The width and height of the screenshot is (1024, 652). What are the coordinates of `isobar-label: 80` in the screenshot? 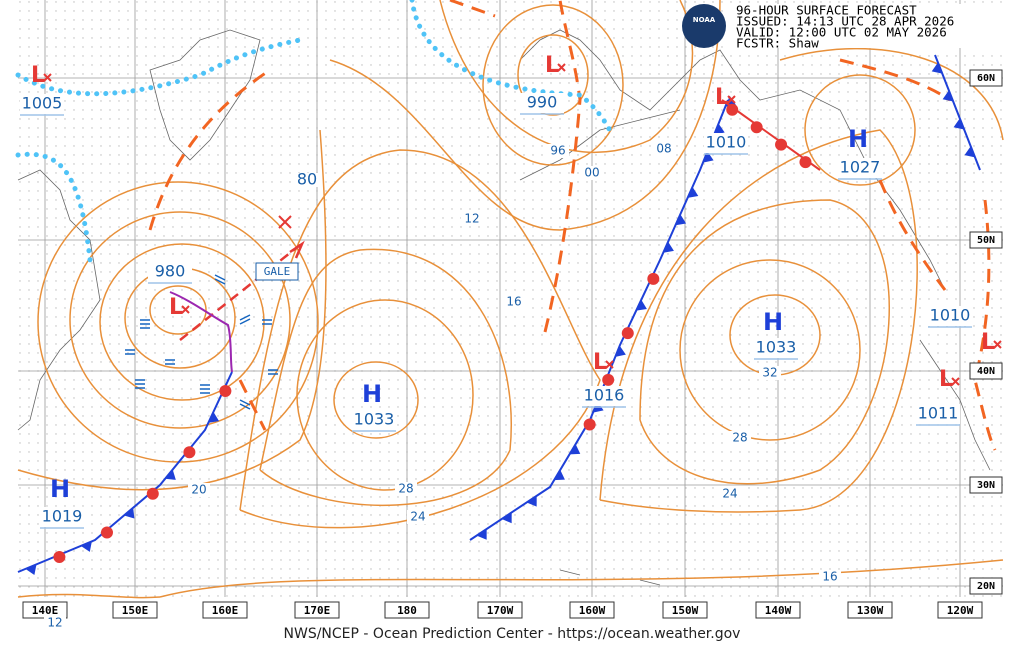 It's located at (307, 179).